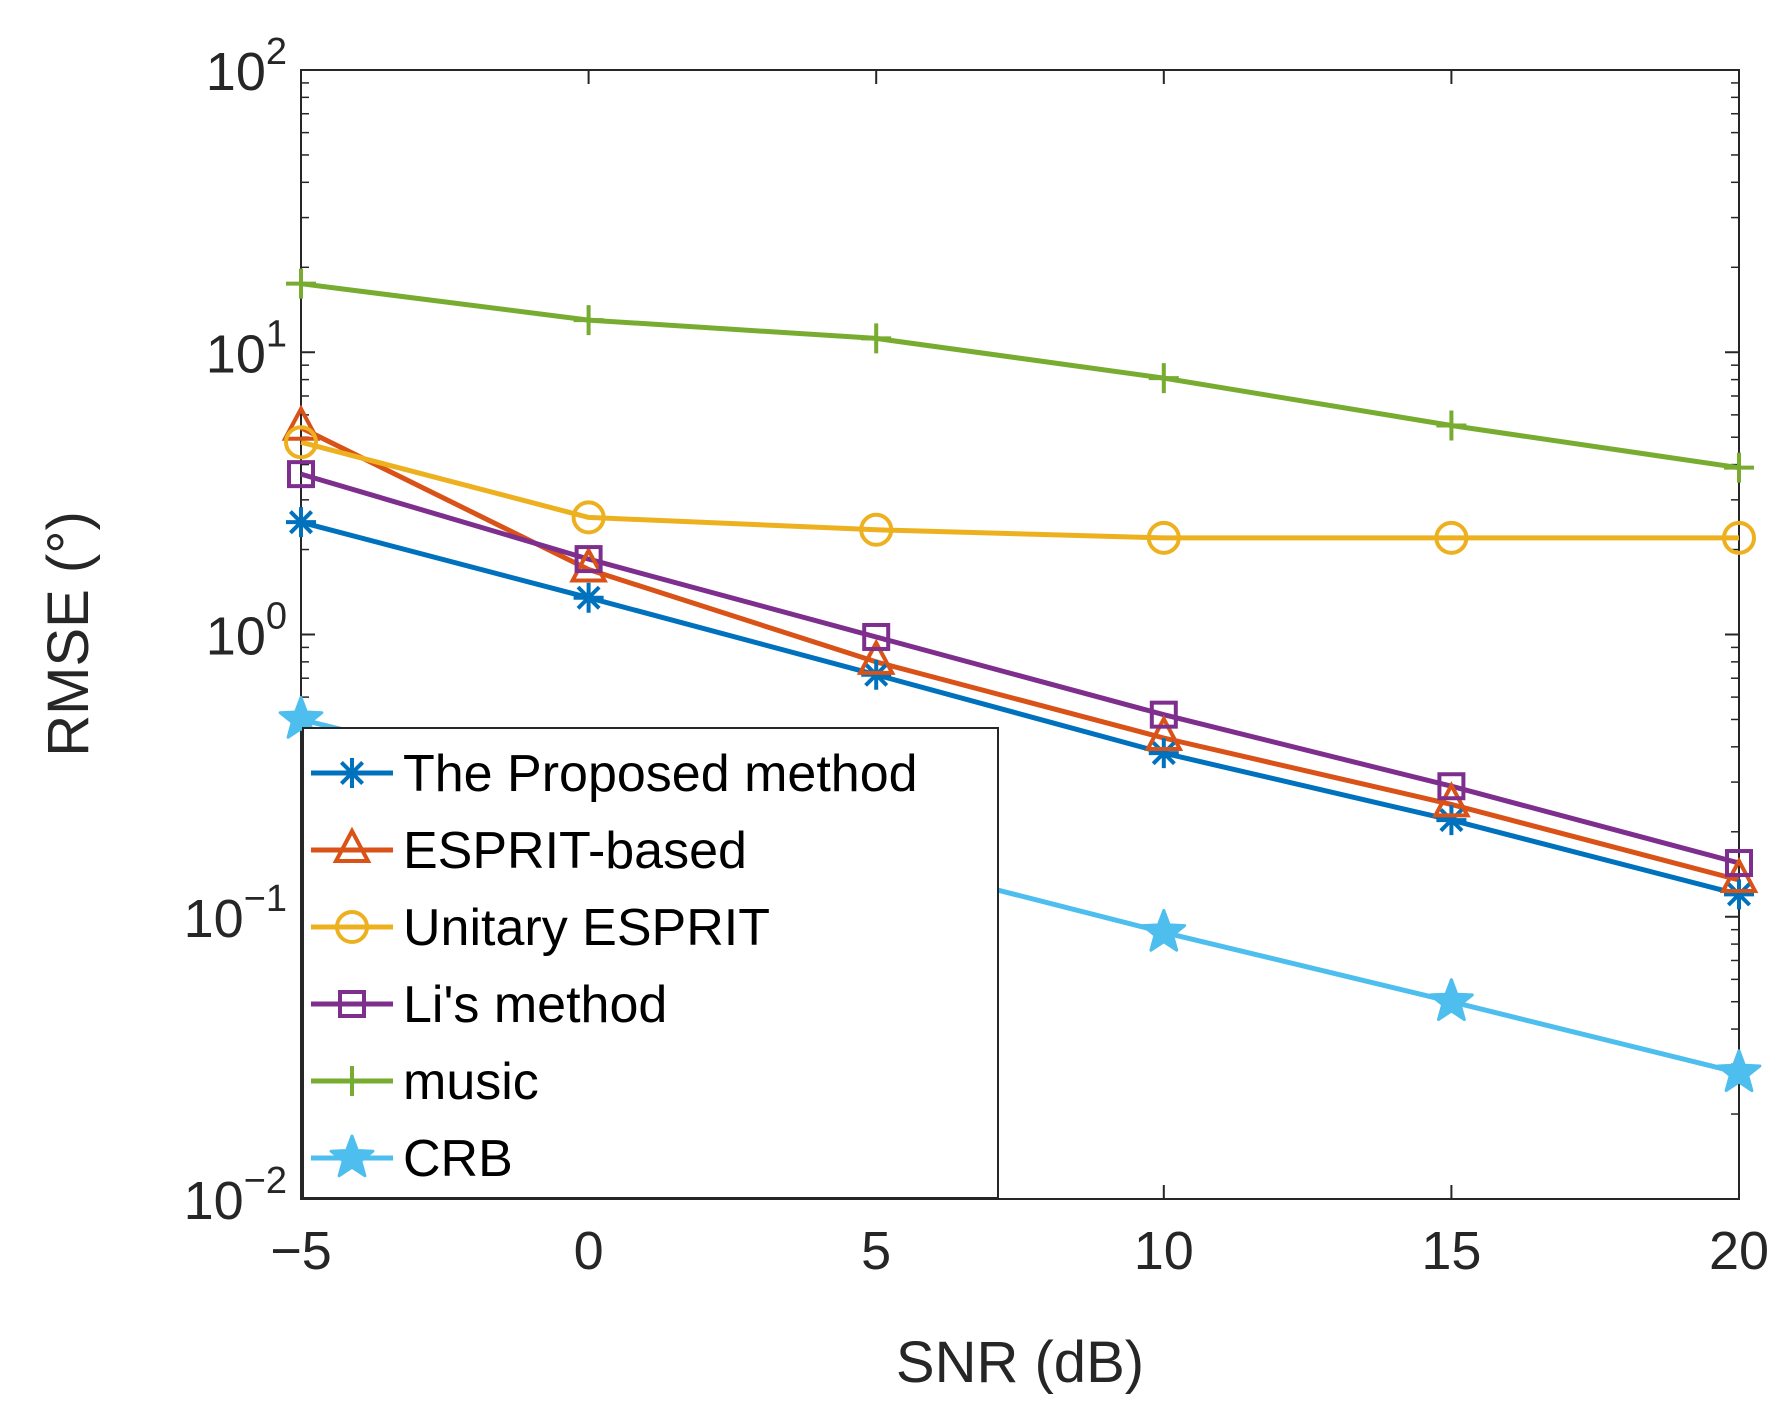 The width and height of the screenshot is (1791, 1414). I want to click on legend-label-music: music, so click(471, 1082).